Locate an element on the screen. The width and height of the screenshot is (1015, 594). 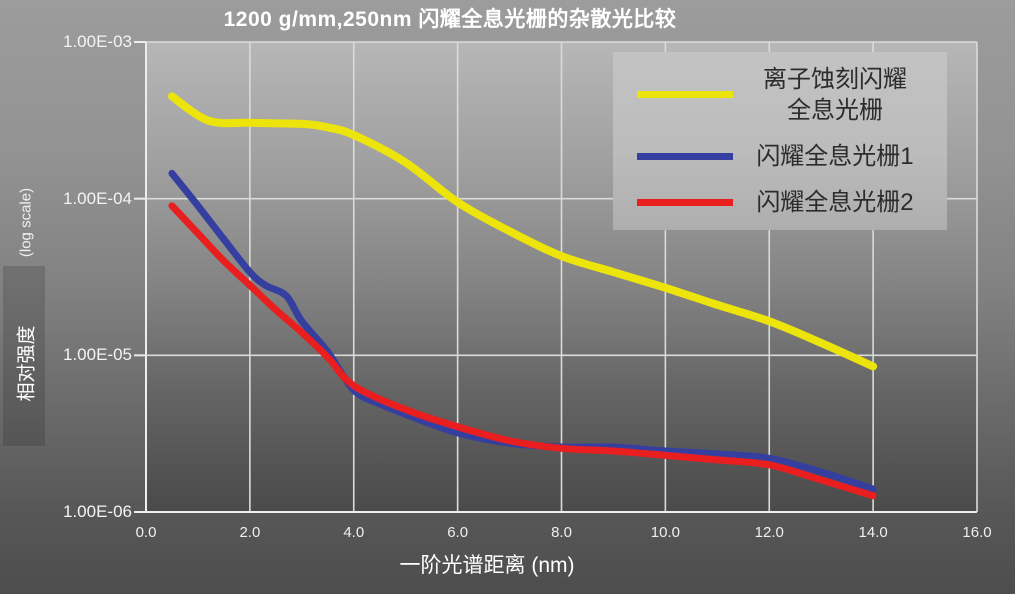
x-tick-label: 14.0 is located at coordinates (873, 532).